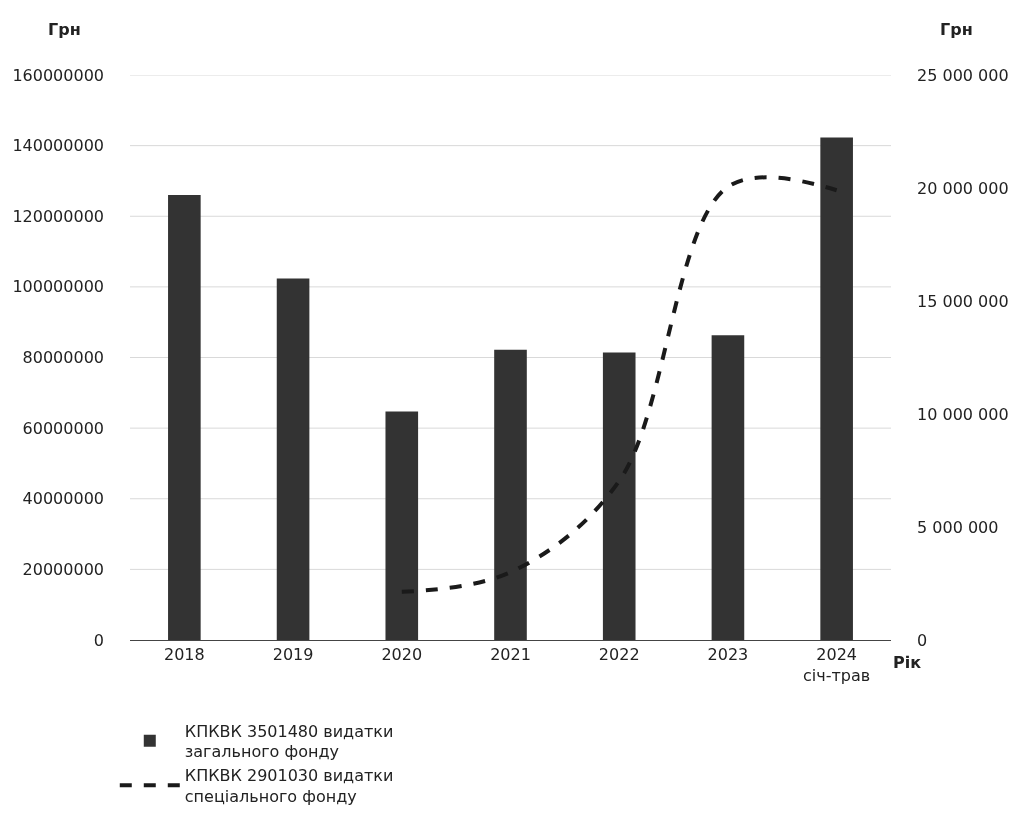 This screenshot has height=825, width=1021. What do you see at coordinates (58, 146) in the screenshot?
I see `y-tick-label: 140000000` at bounding box center [58, 146].